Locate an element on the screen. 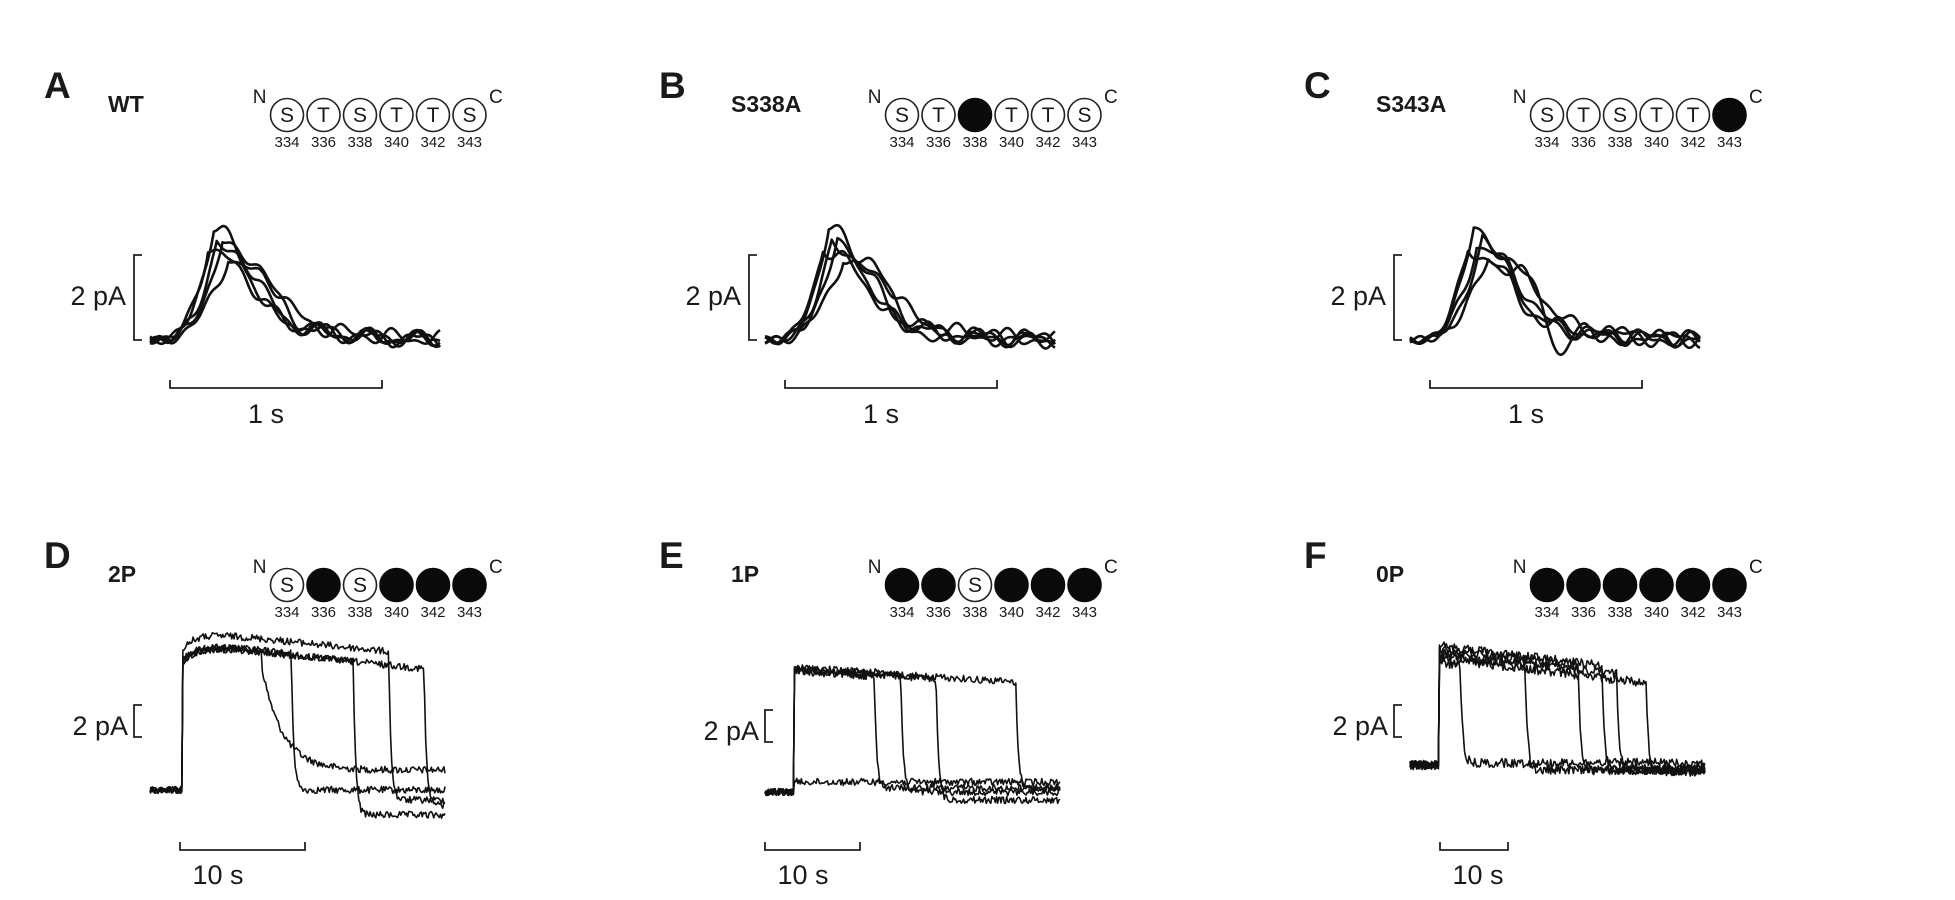 The width and height of the screenshot is (1955, 900). construct-label: 2P is located at coordinates (122, 574).